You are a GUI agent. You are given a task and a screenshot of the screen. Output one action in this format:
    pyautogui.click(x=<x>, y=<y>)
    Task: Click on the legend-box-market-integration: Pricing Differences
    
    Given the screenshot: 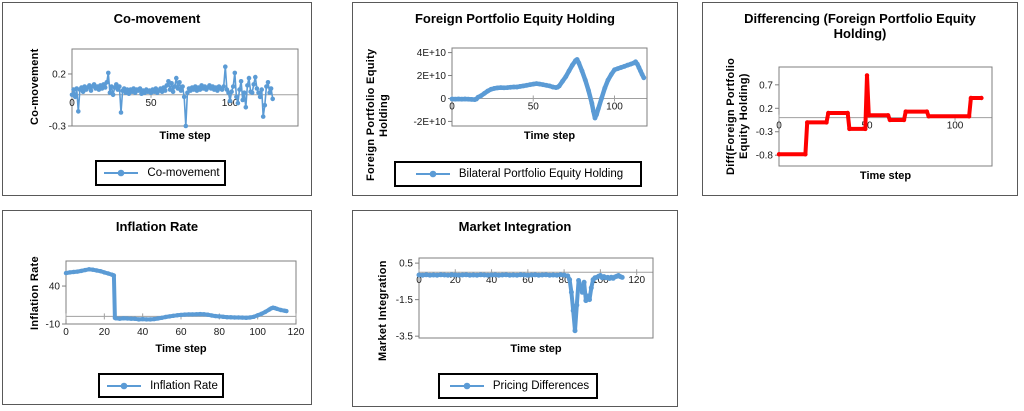 What is the action you would take?
    pyautogui.click(x=518, y=386)
    